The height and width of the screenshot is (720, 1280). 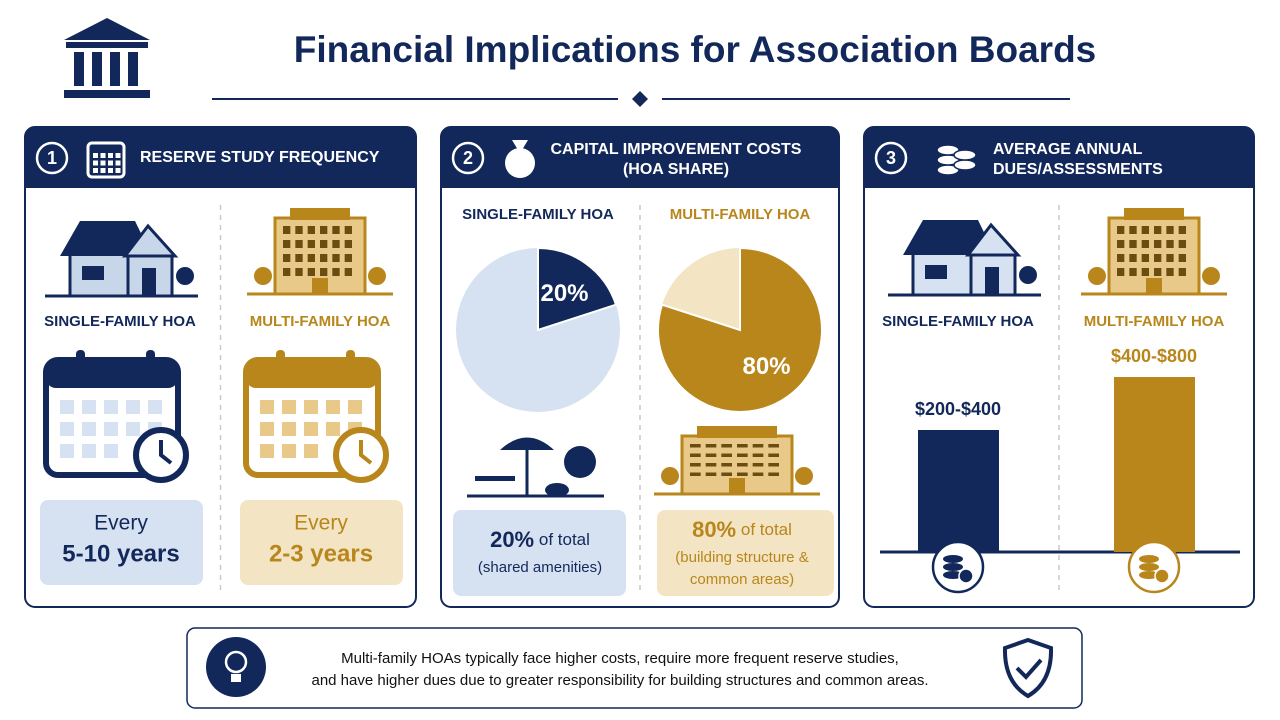 What do you see at coordinates (1029, 669) in the screenshot?
I see `check` at bounding box center [1029, 669].